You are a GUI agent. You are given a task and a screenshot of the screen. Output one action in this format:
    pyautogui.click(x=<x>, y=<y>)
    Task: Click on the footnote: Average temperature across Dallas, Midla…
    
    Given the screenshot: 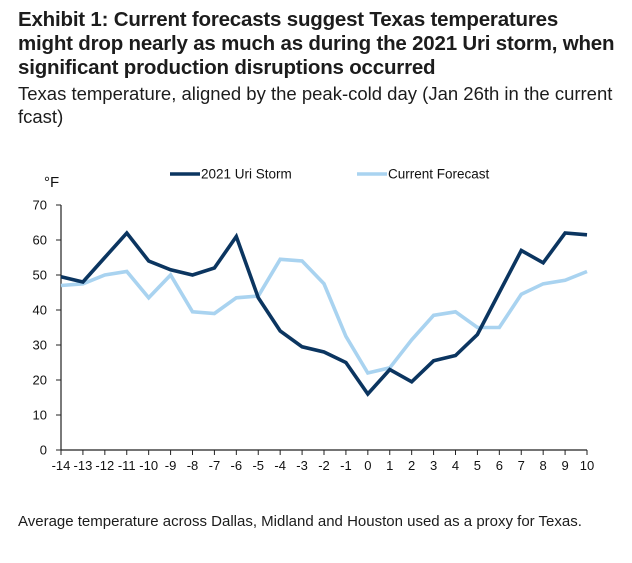 What is the action you would take?
    pyautogui.click(x=300, y=521)
    